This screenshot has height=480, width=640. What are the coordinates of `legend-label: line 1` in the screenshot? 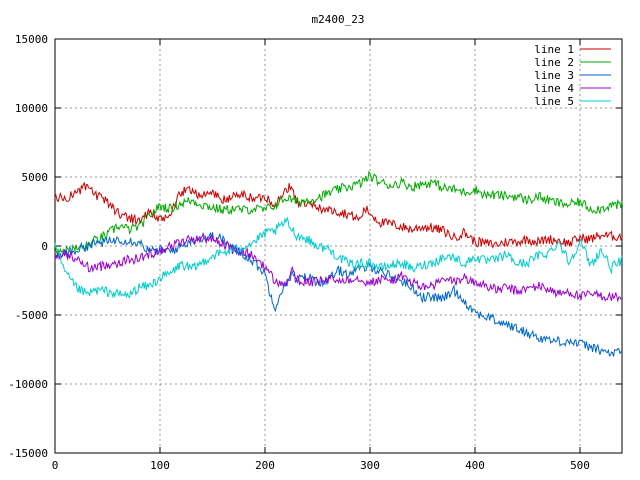 It's located at (554, 49).